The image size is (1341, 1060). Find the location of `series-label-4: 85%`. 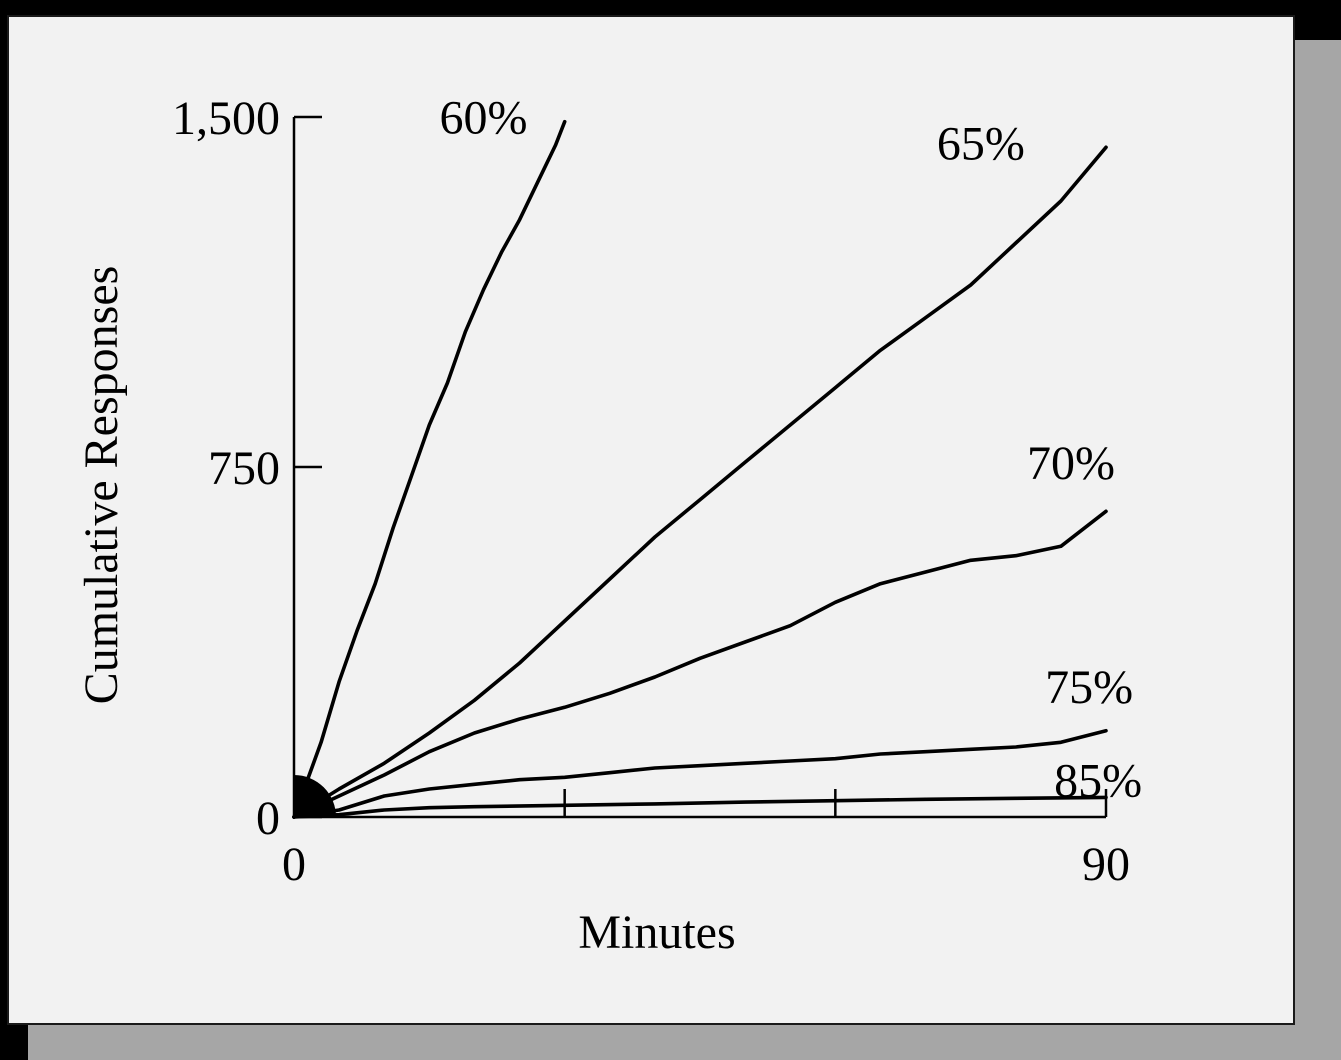

series-label-4: 85% is located at coordinates (1098, 780).